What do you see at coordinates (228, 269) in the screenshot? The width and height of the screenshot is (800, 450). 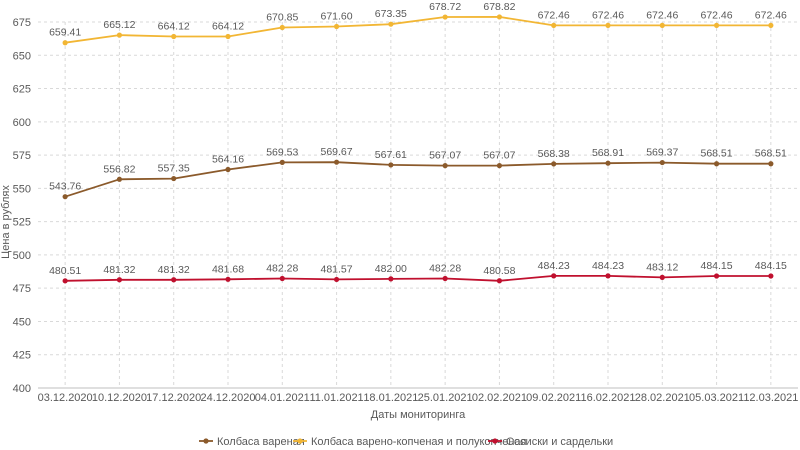 I see `data-label: 481.68` at bounding box center [228, 269].